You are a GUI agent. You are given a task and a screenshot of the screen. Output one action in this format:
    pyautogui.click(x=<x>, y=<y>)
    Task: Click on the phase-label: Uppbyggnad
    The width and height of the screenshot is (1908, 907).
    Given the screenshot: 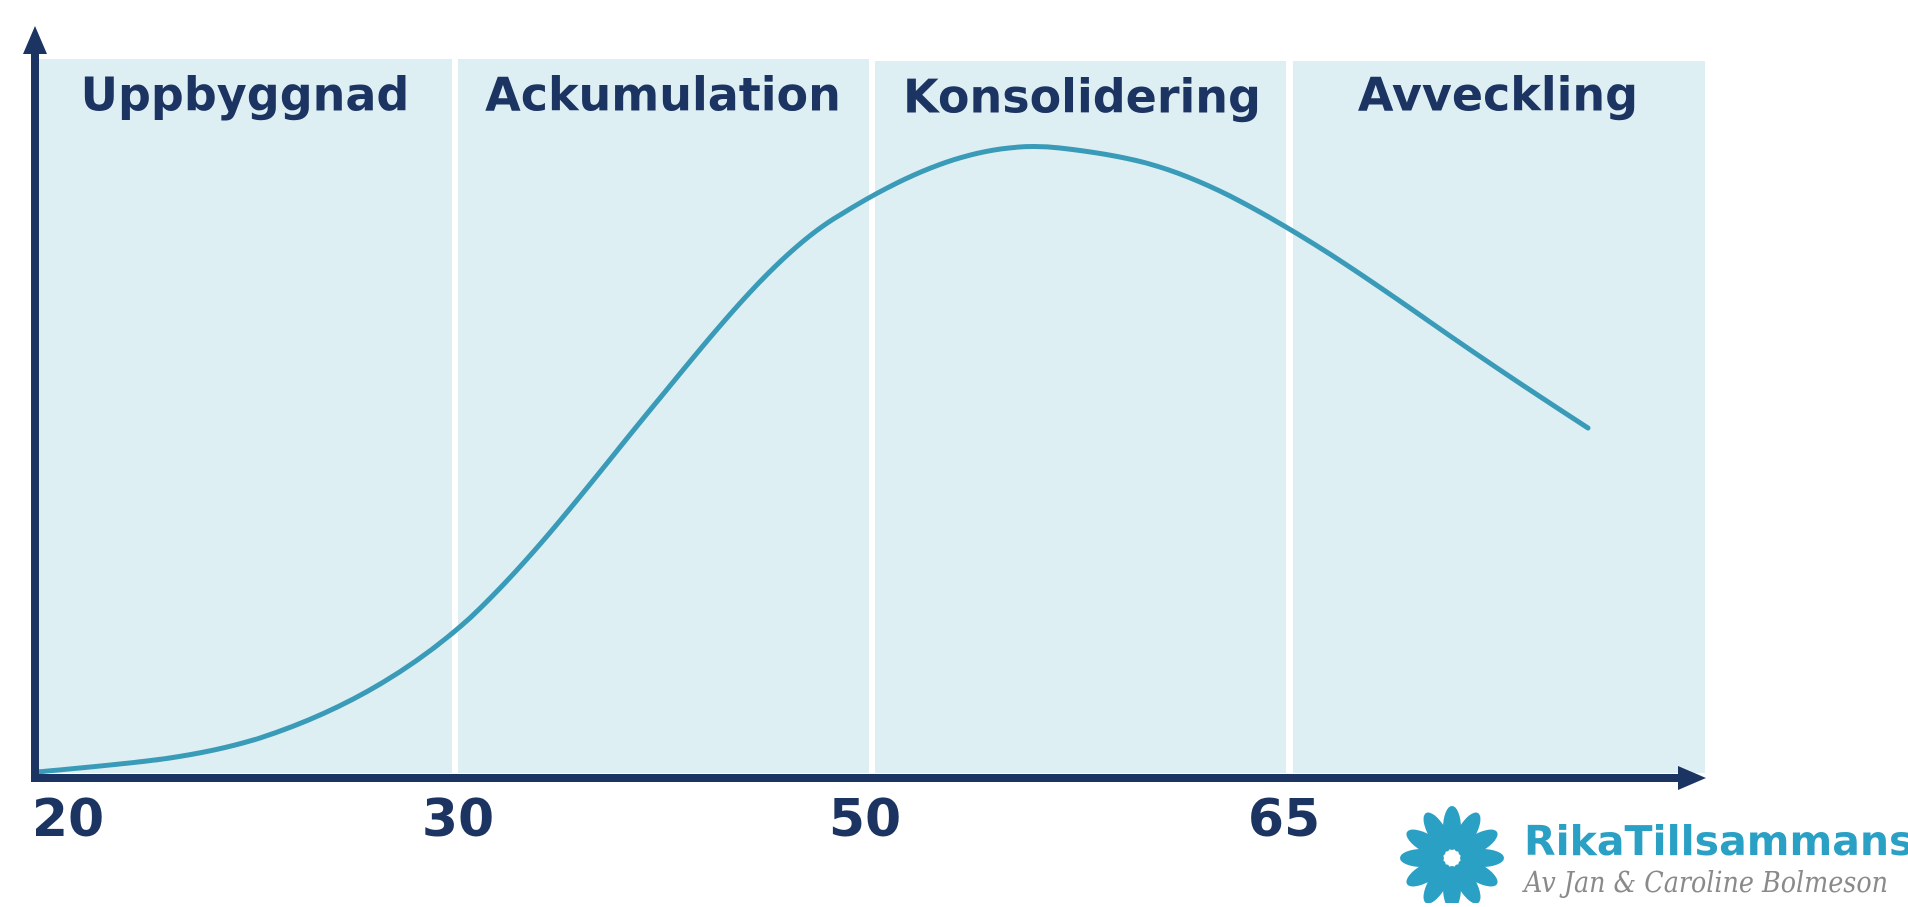 What is the action you would take?
    pyautogui.click(x=245, y=95)
    